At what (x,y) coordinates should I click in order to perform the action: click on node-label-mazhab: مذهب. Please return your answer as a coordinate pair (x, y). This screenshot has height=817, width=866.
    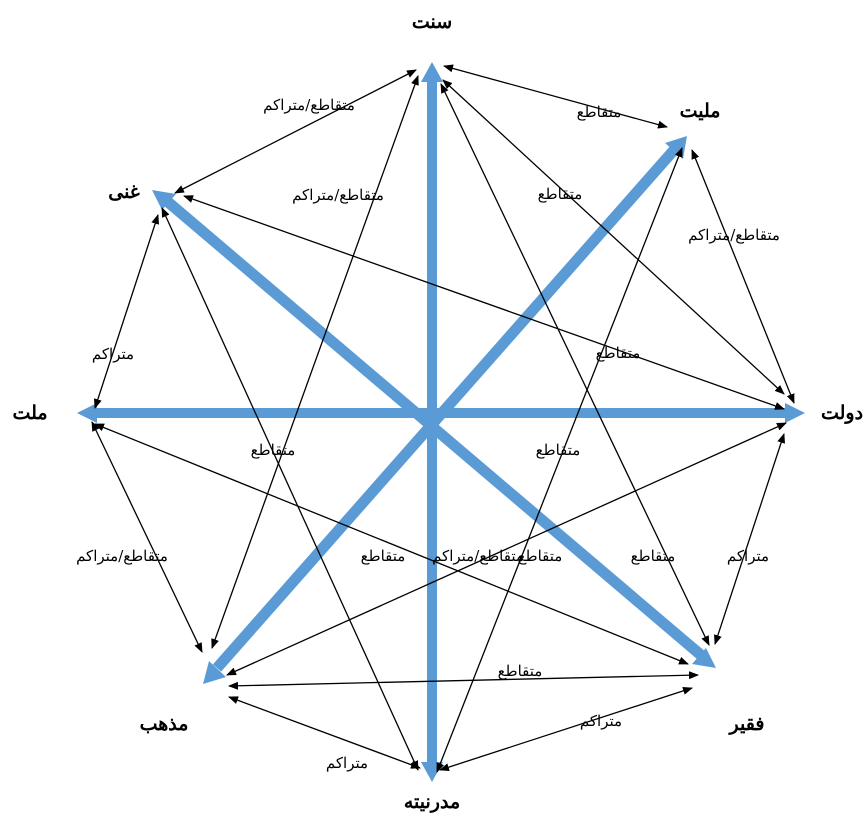
    Looking at the image, I should click on (164, 724).